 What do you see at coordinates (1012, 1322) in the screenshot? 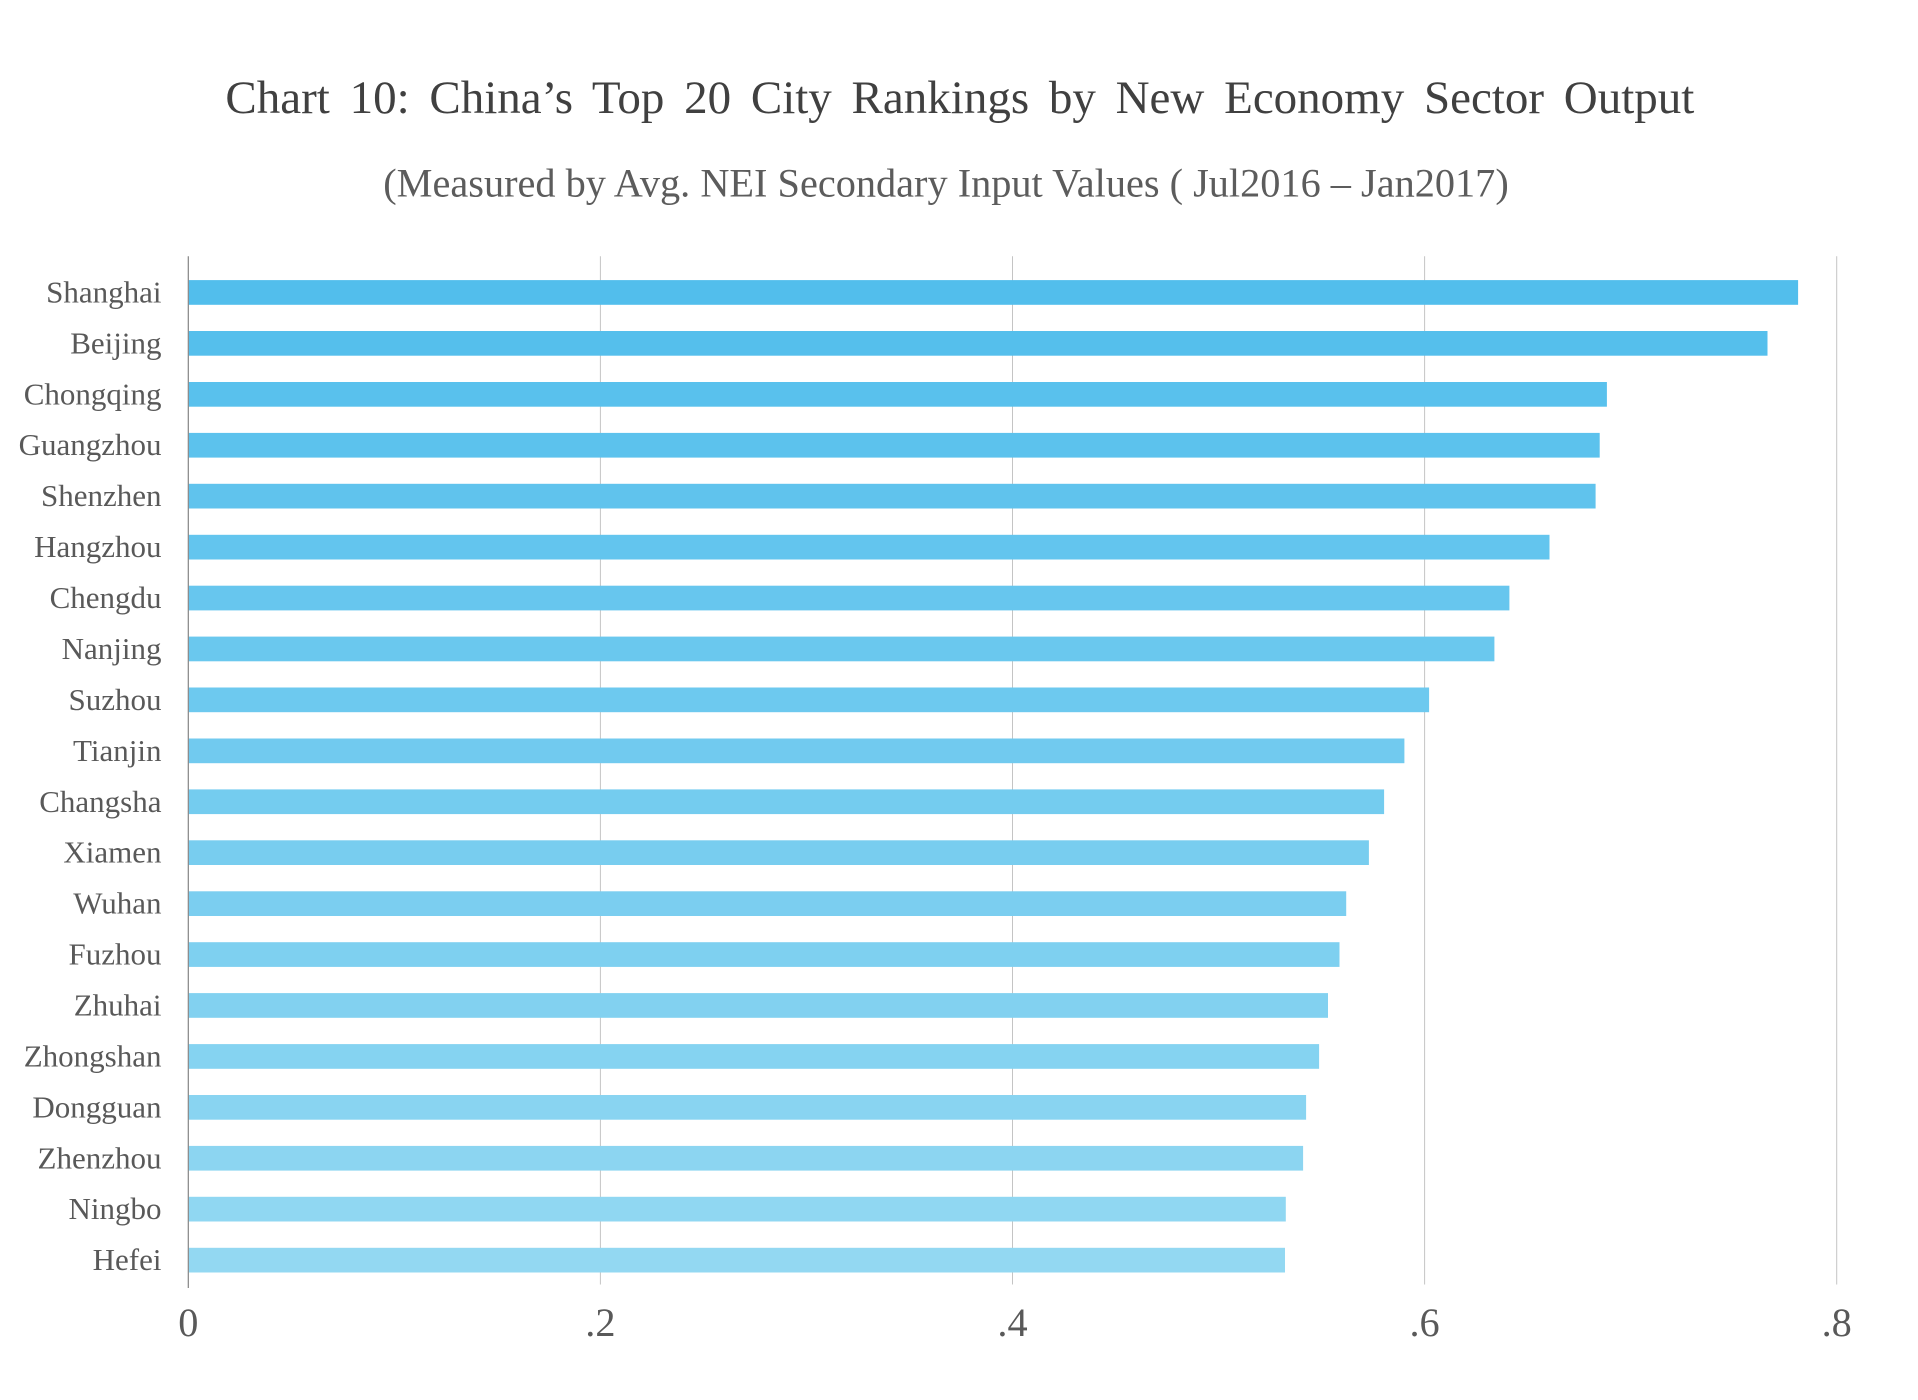
I see `svg-text: .4` at bounding box center [1012, 1322].